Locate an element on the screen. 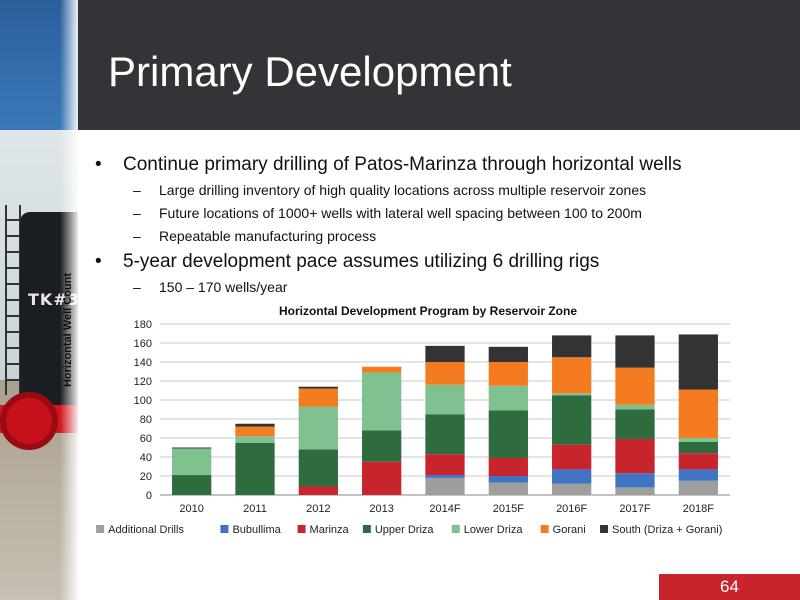 The height and width of the screenshot is (600, 800). page-number: 64 is located at coordinates (729, 587).